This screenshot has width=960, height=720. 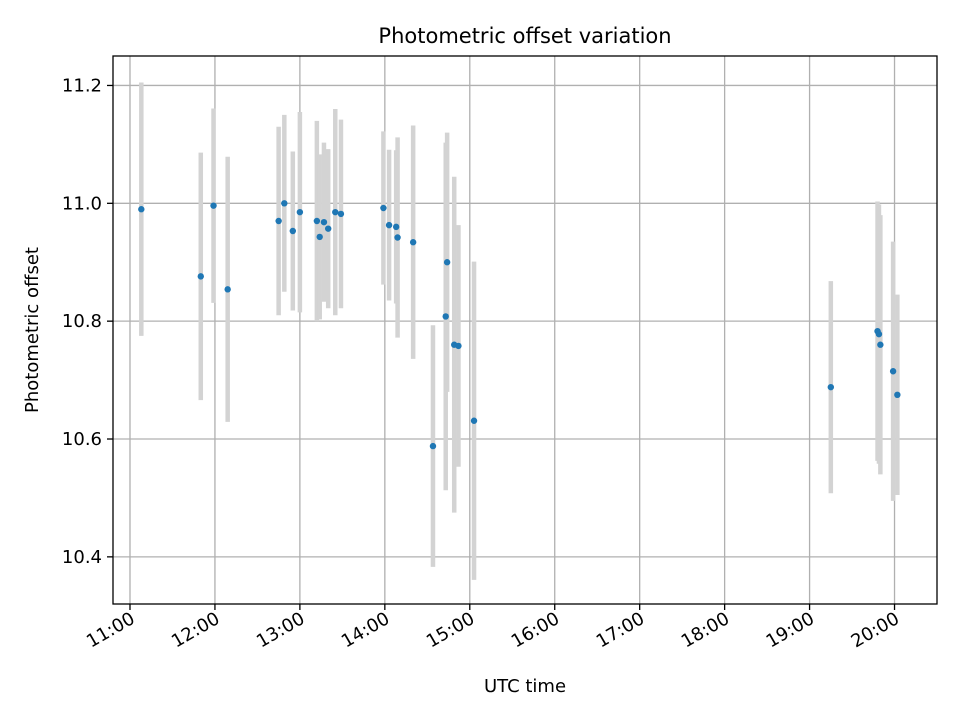 I want to click on y-tick-label: 11.2, so click(x=82, y=85).